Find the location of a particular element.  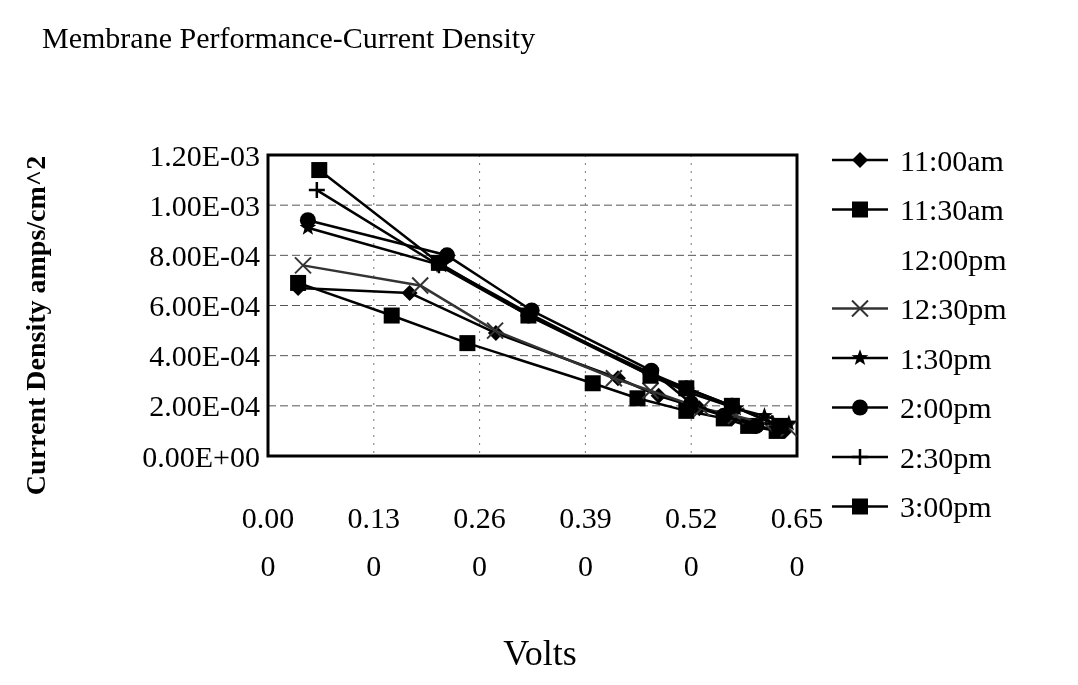

y-axis-title: Current Density amps/cm^2 is located at coordinates (35, 325).